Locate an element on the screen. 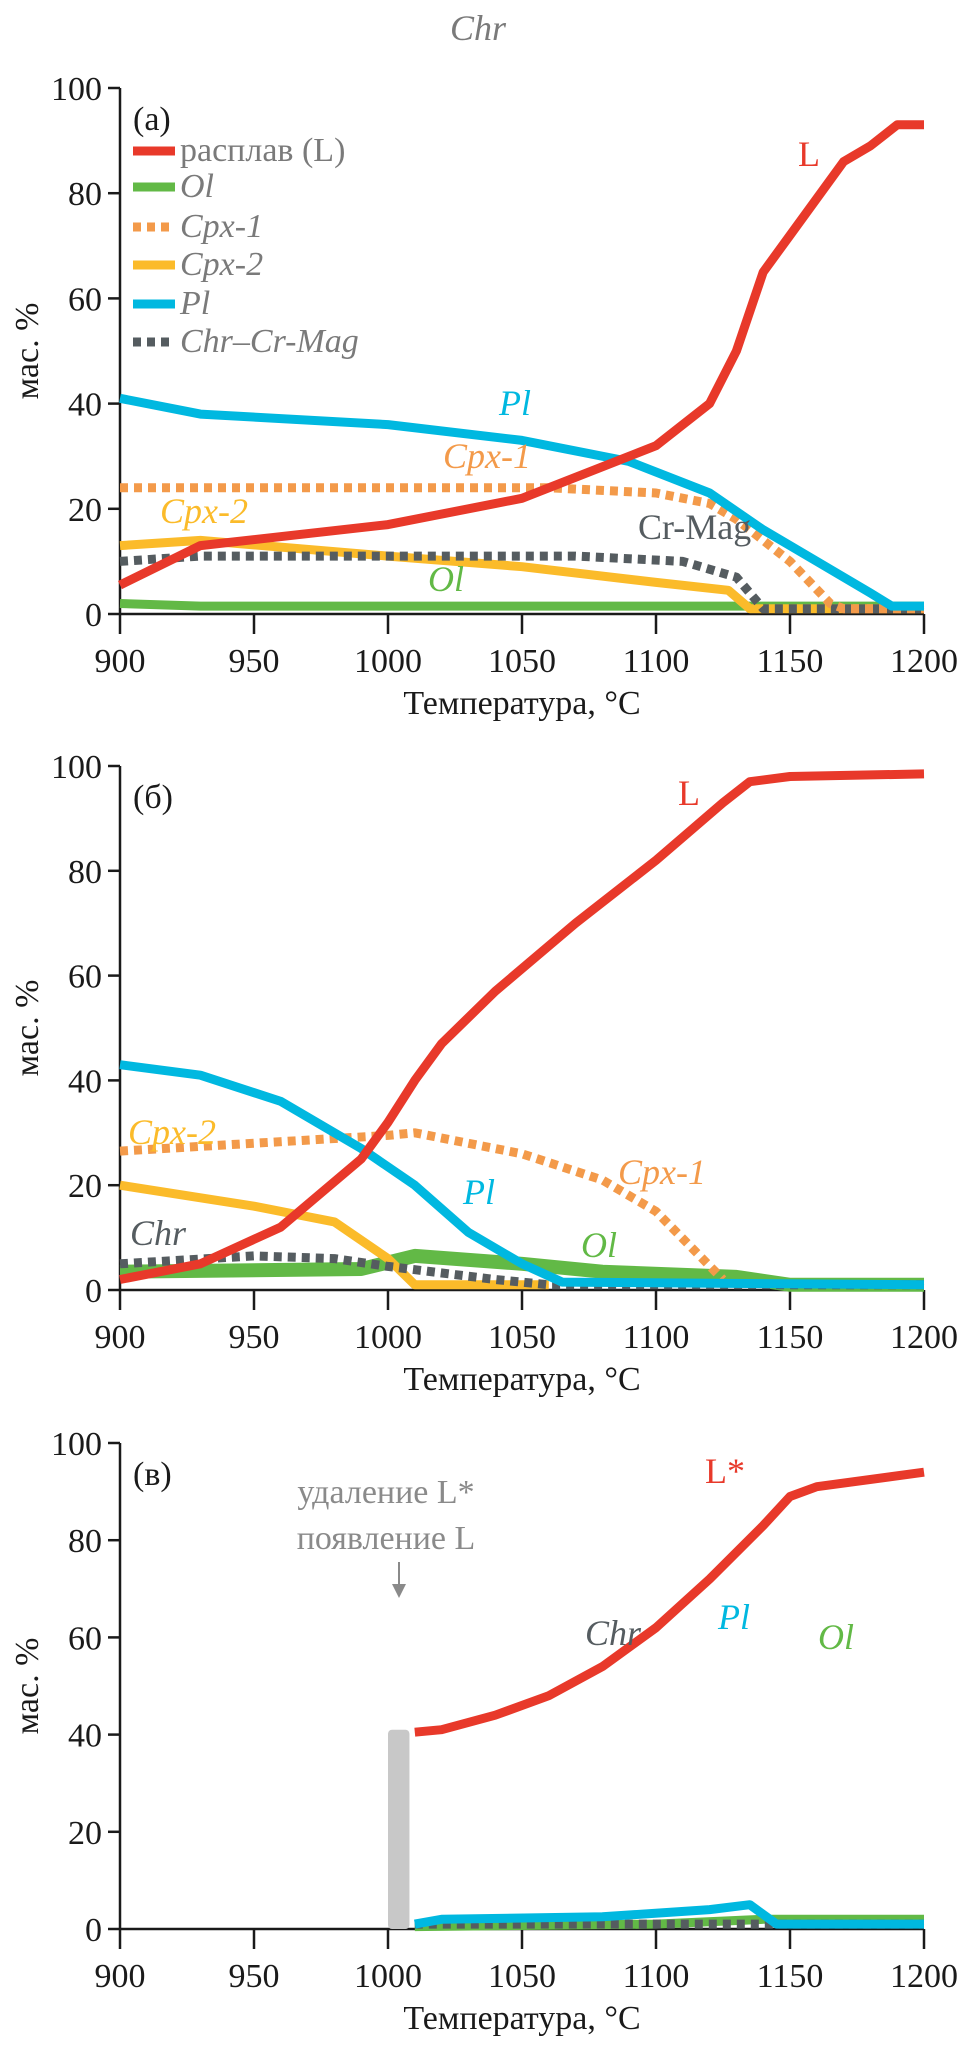  series-line-cpx2 is located at coordinates (334, 1235).